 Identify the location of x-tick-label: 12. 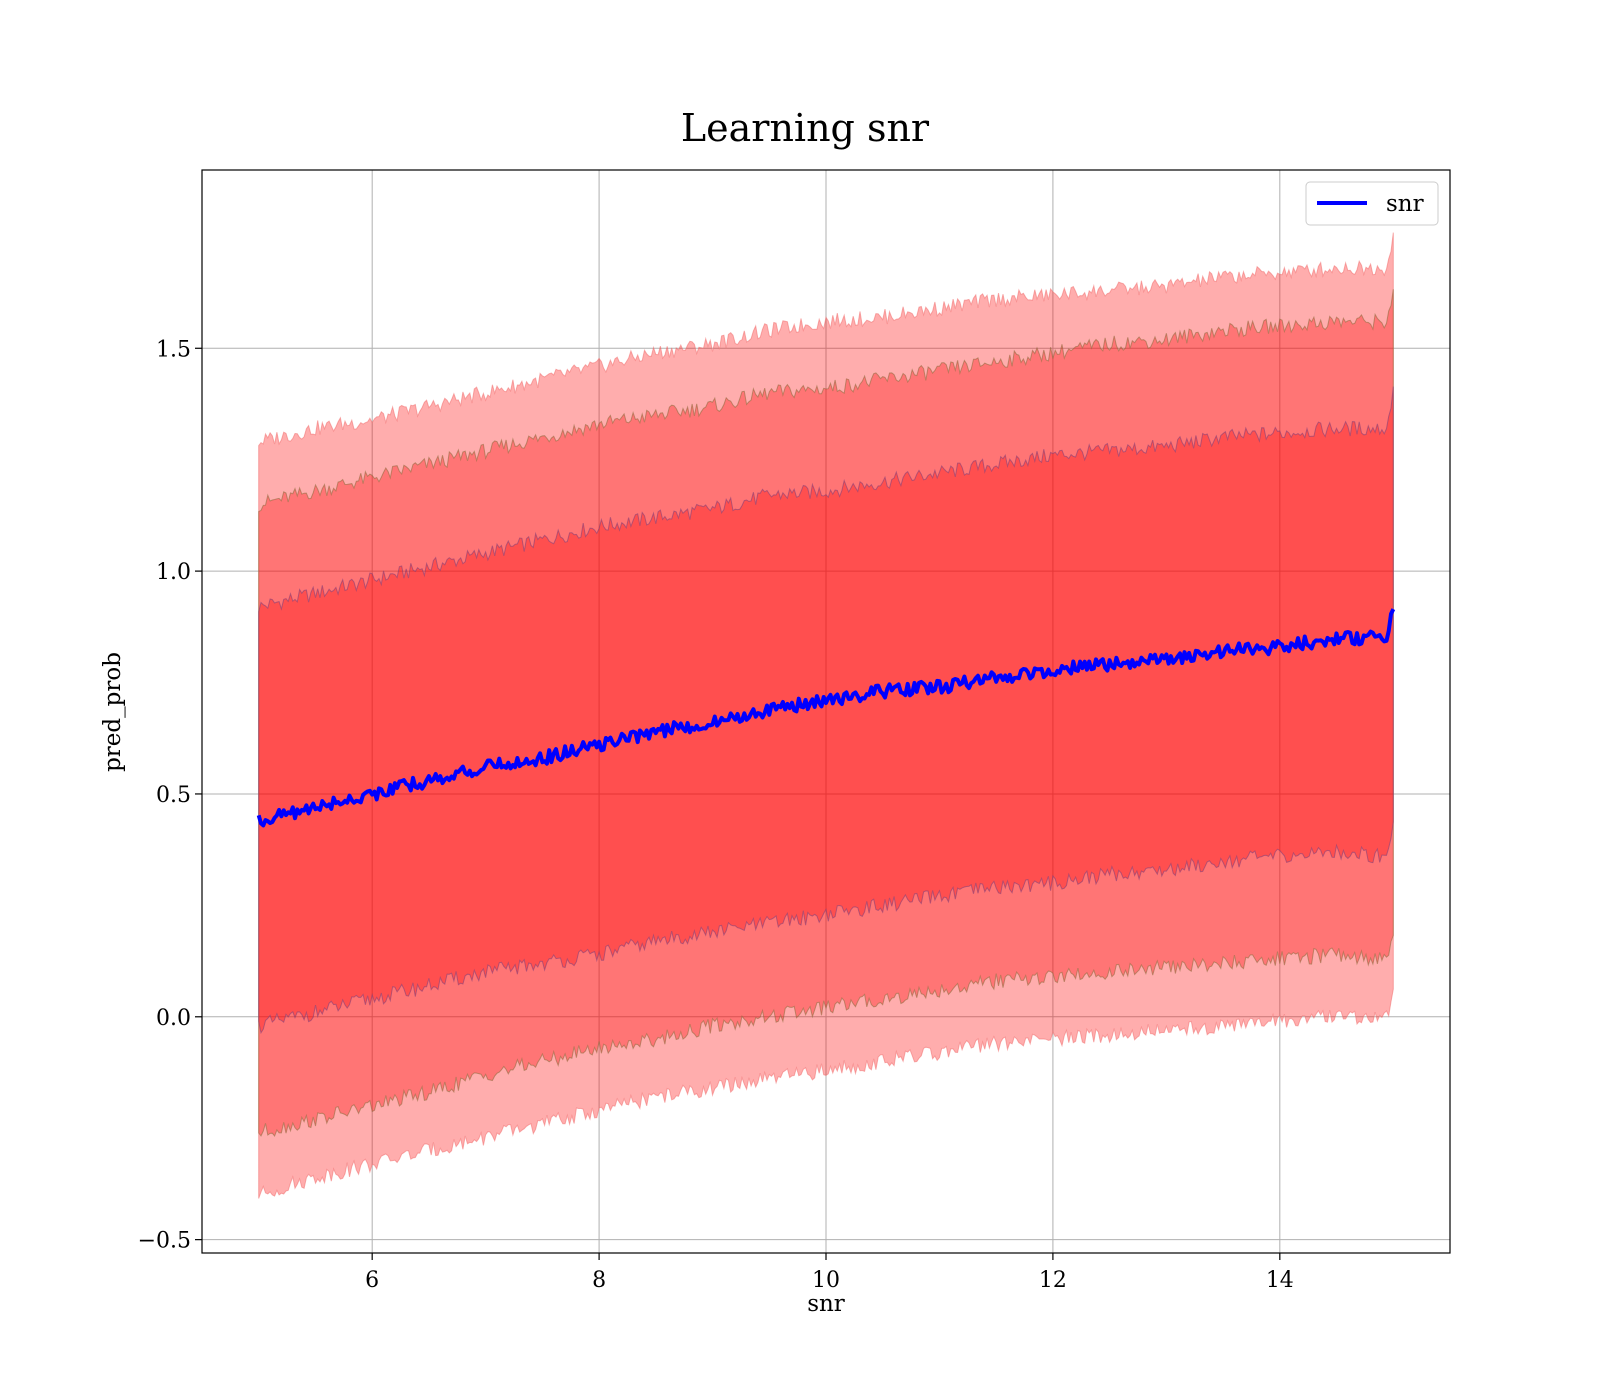
(1053, 1280).